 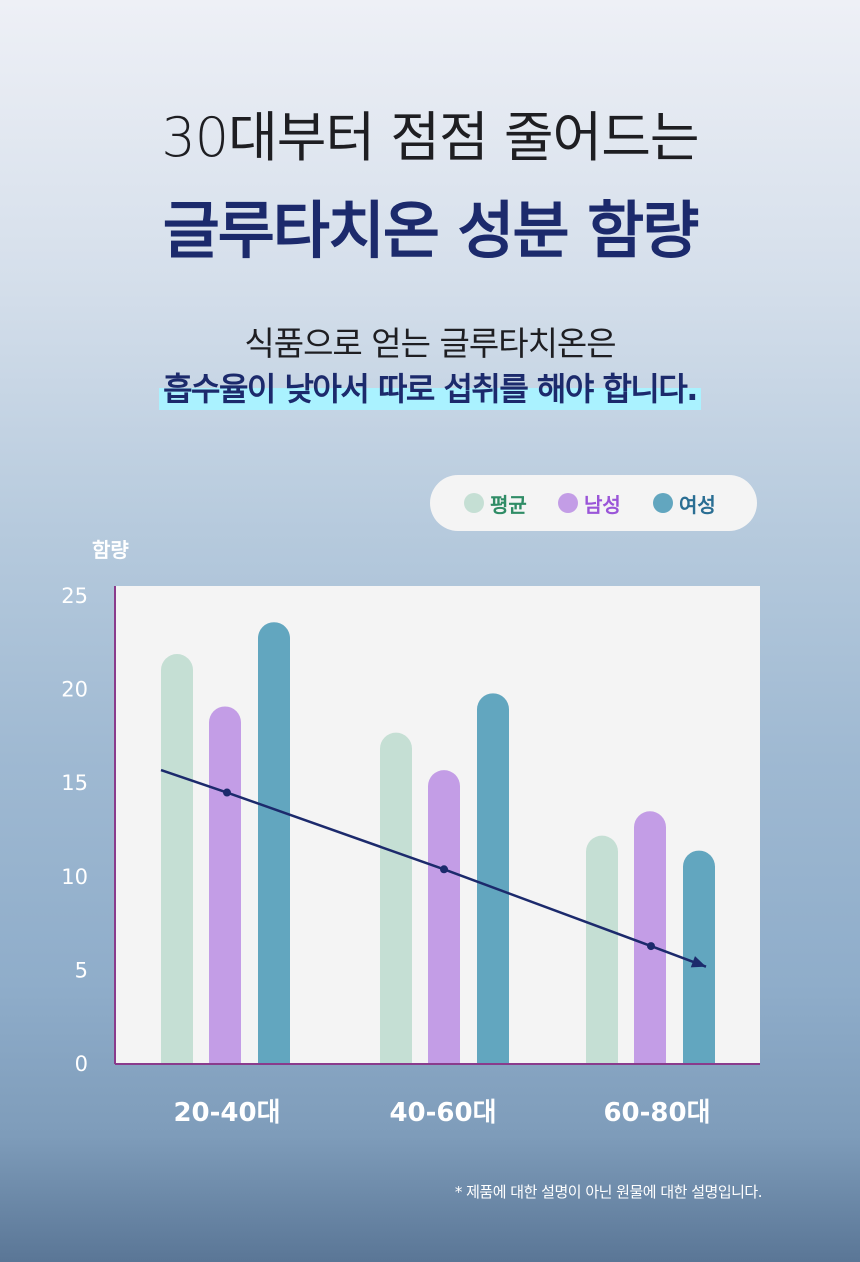 I want to click on title-line-1: 30대부터 점점 줄어드는, so click(x=430, y=137).